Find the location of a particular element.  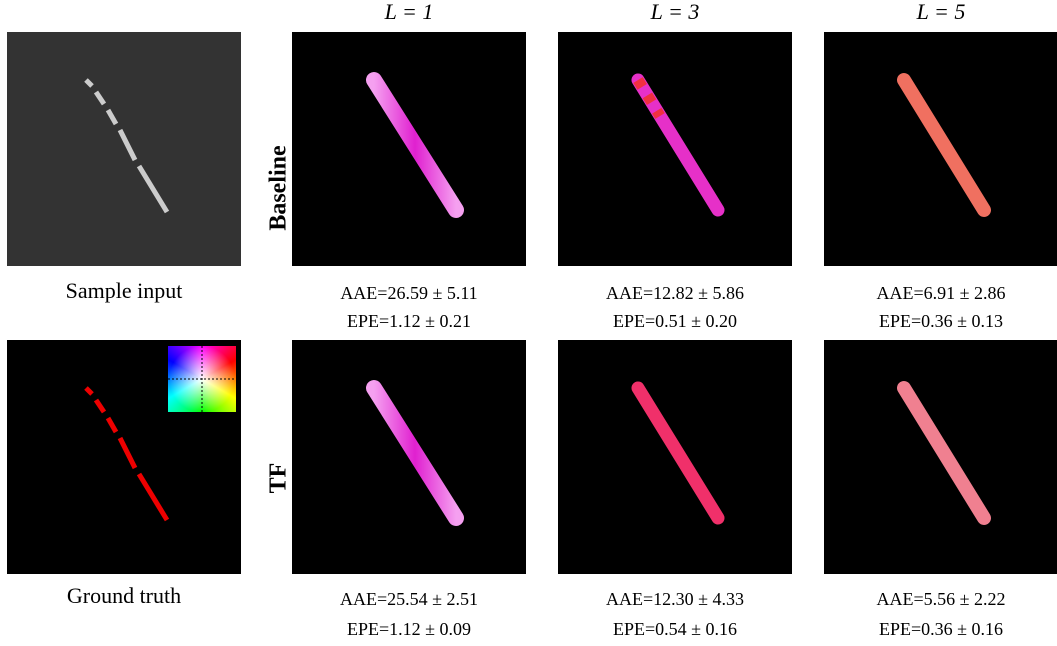

metric-aae: AAE=12.82 ± 5.86 is located at coordinates (675, 293).